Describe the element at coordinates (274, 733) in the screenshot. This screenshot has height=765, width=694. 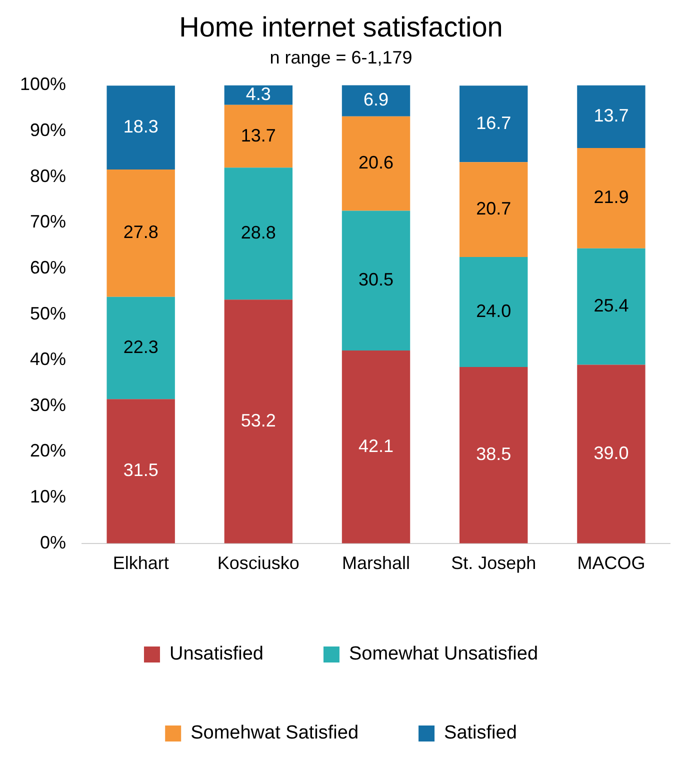
I see `legend-label: Somehwat Satisfied` at that location.